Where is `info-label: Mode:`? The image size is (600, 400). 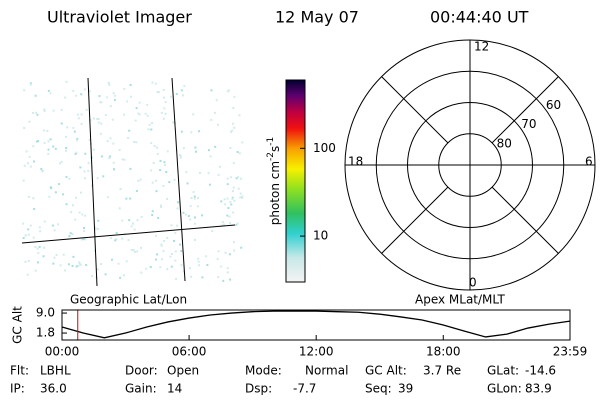
info-label: Mode: is located at coordinates (263, 371).